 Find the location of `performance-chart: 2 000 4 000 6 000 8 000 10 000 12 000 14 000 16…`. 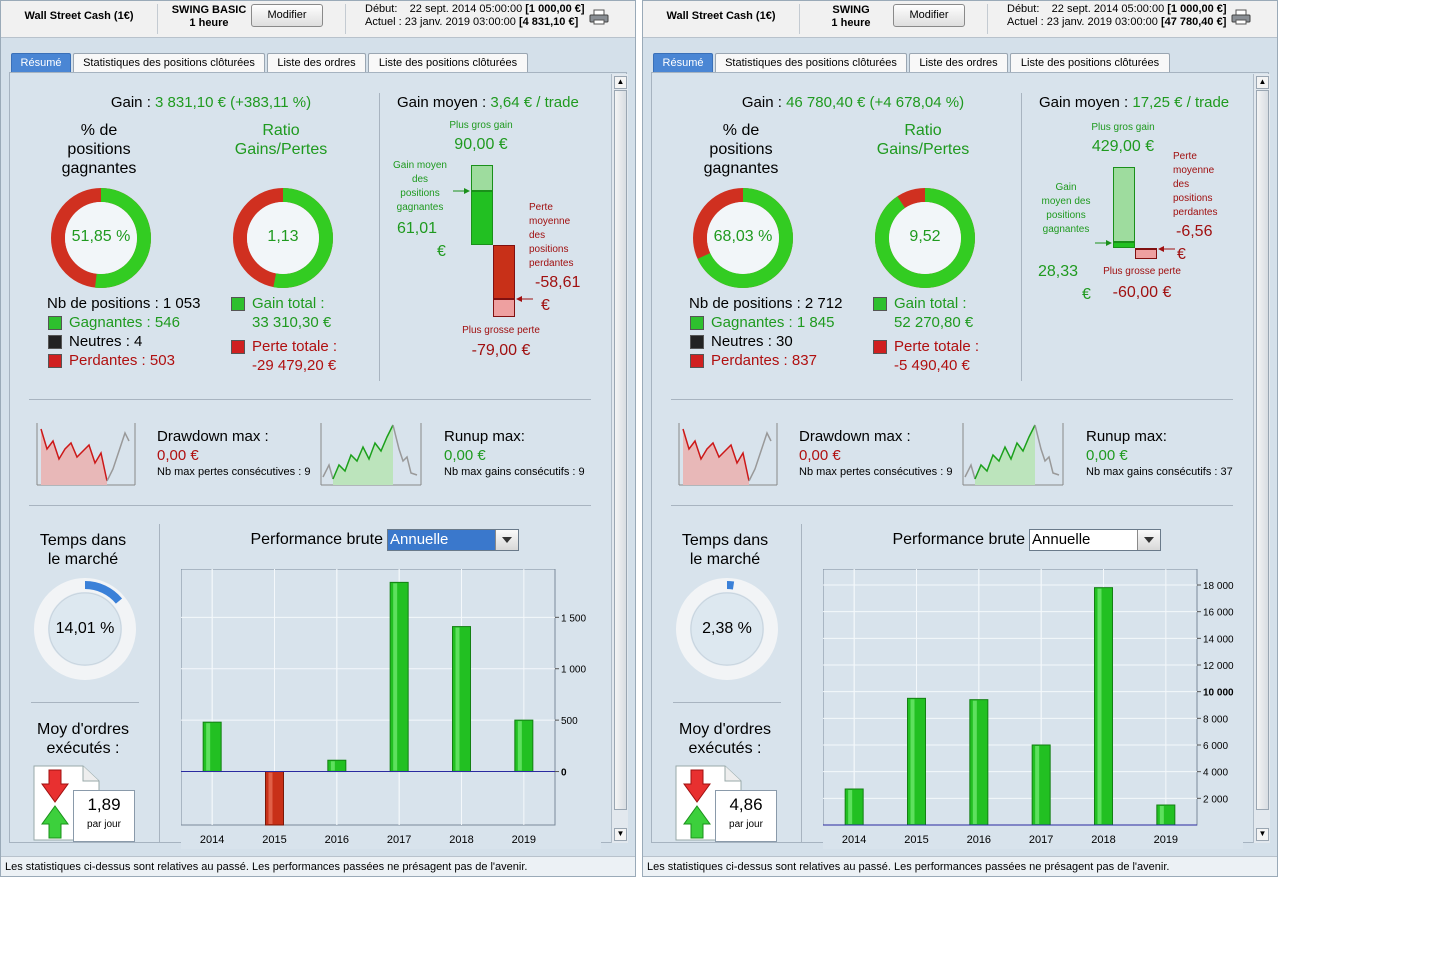

performance-chart: 2 000 4 000 6 000 8 000 10 000 12 000 14 000 16… is located at coordinates (1032, 708).